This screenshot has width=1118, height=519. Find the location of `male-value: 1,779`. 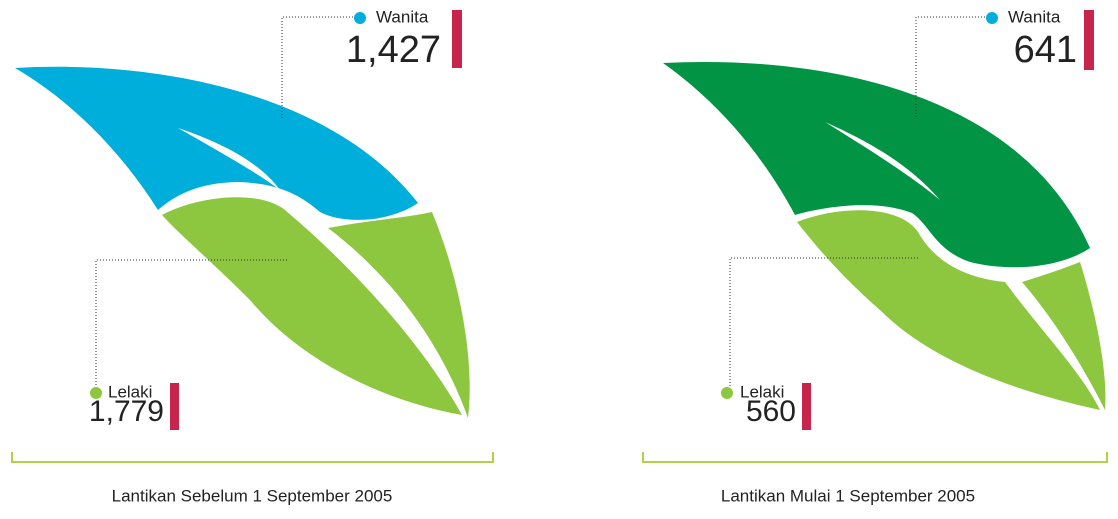

male-value: 1,779 is located at coordinates (126, 411).